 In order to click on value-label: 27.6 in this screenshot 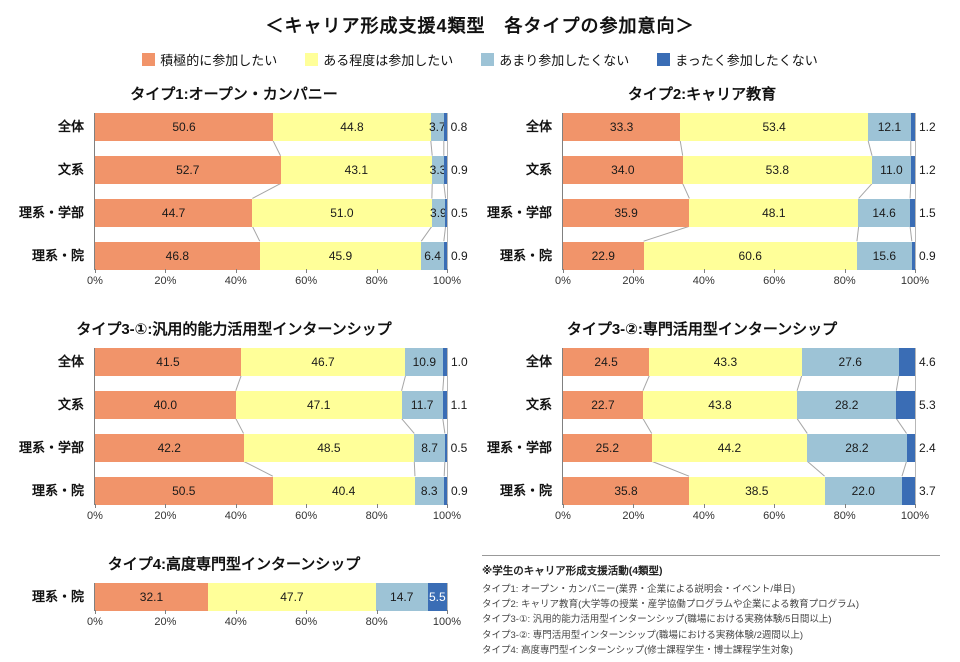, I will do `click(850, 362)`.